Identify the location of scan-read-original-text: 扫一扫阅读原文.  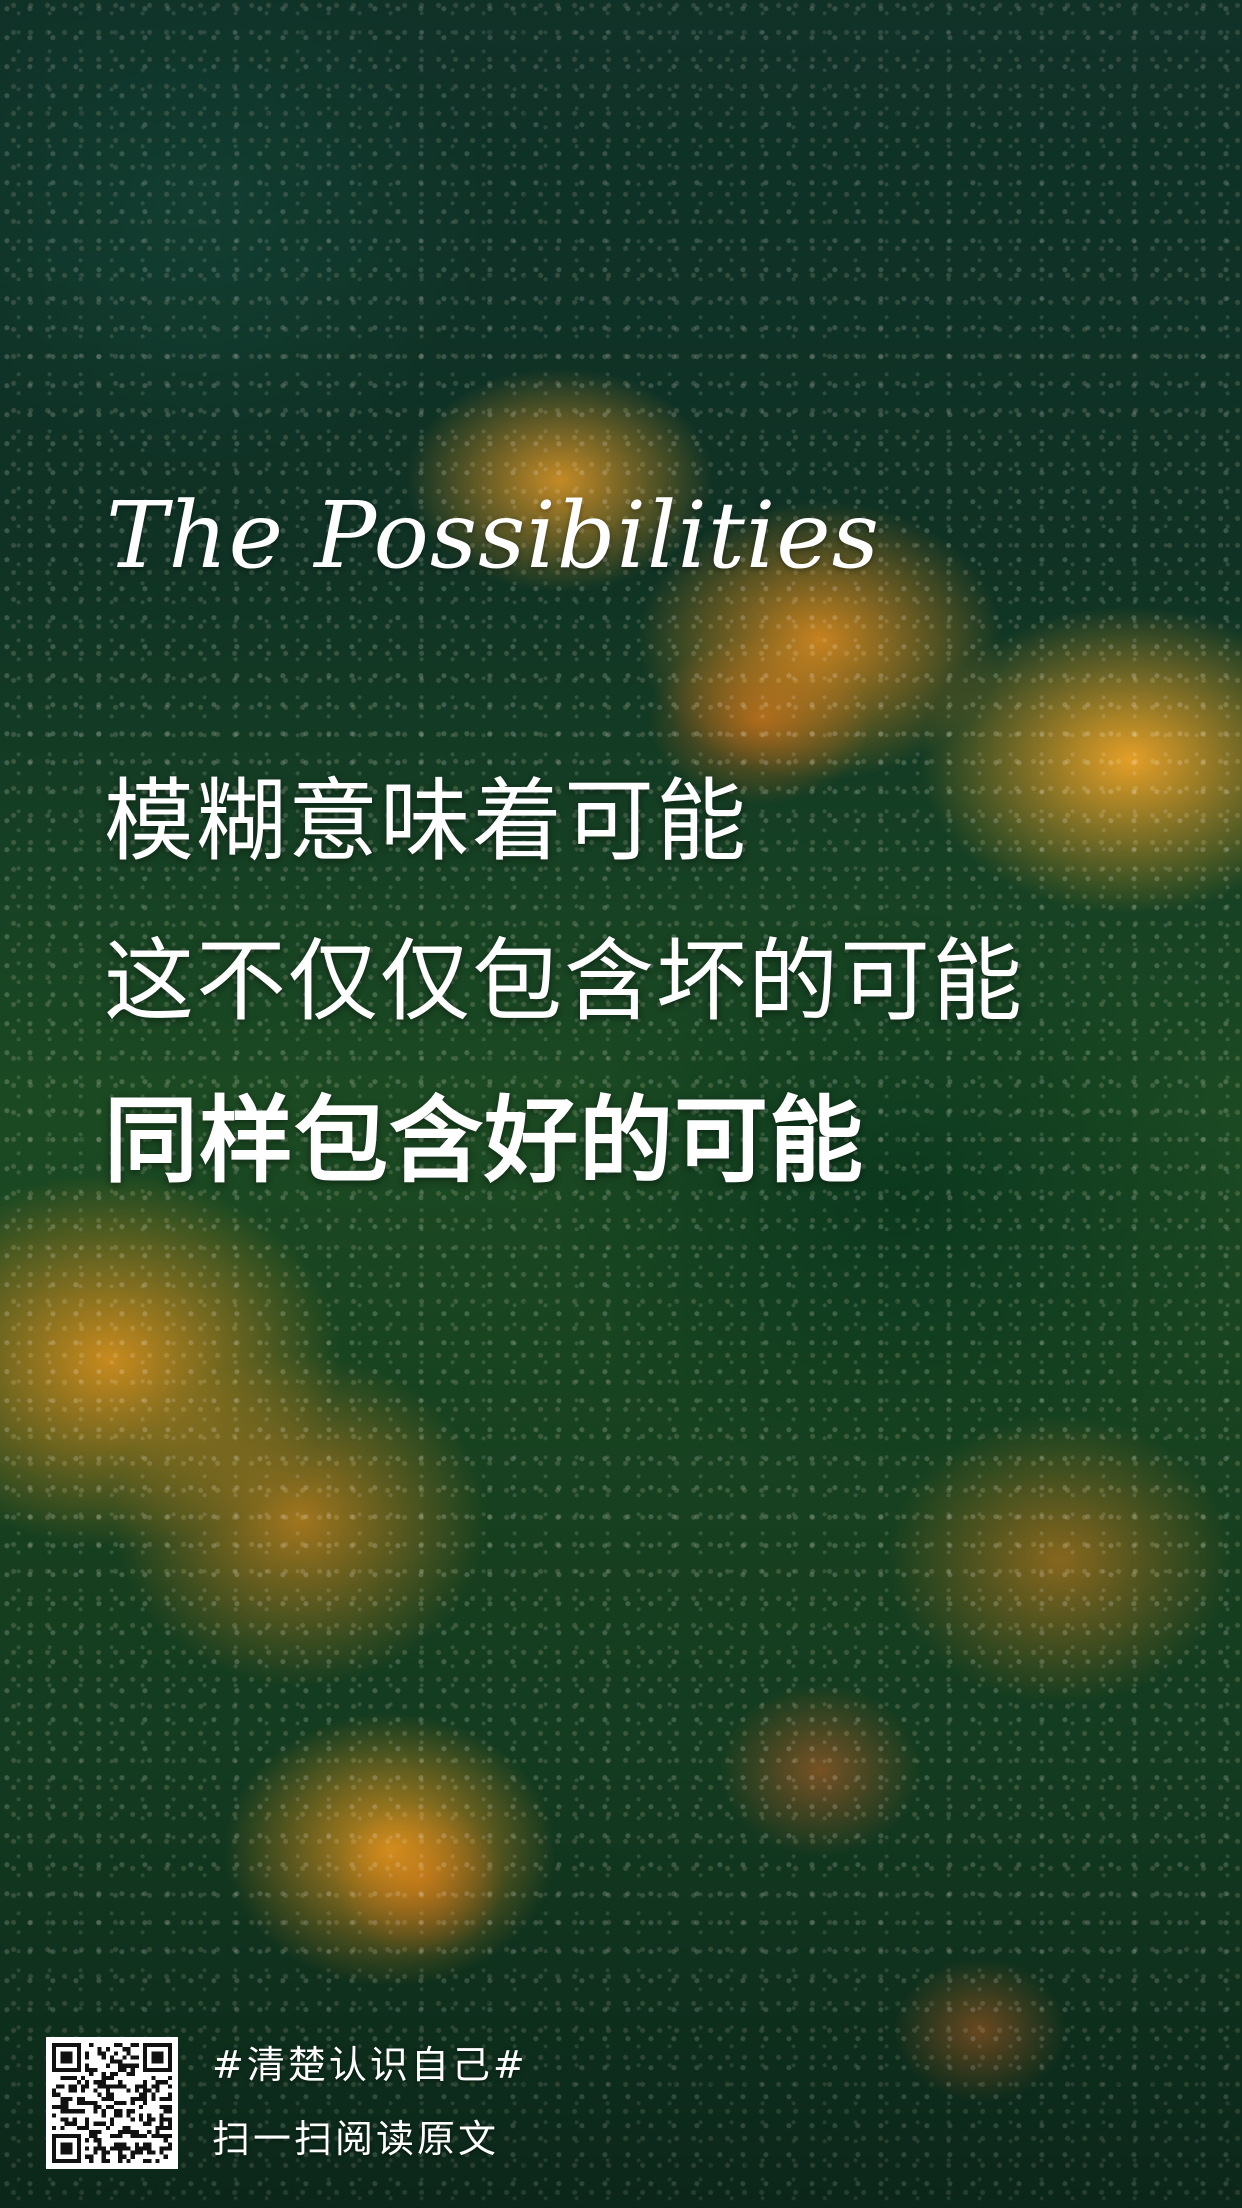
(356, 2138).